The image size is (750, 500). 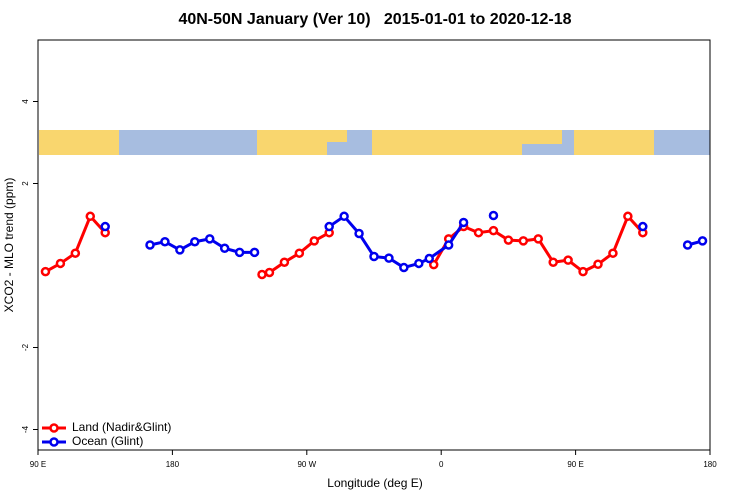 I want to click on legend-label: Land (Nadir&Glint), so click(x=121, y=427).